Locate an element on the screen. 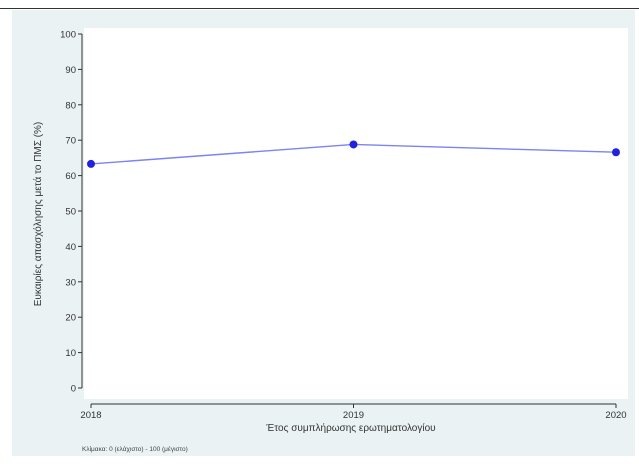 This screenshot has width=639, height=467. y-tick-label: 40 is located at coordinates (70, 247).